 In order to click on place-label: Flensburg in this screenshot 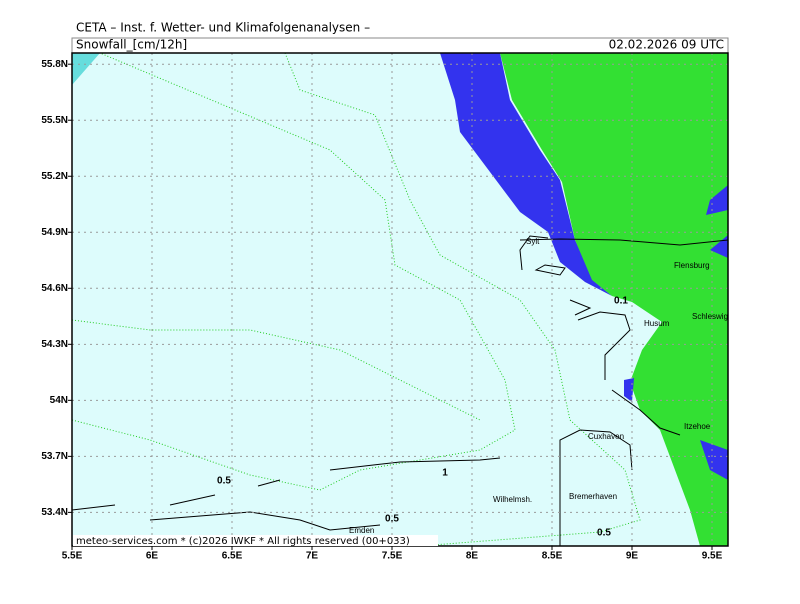, I will do `click(692, 265)`.